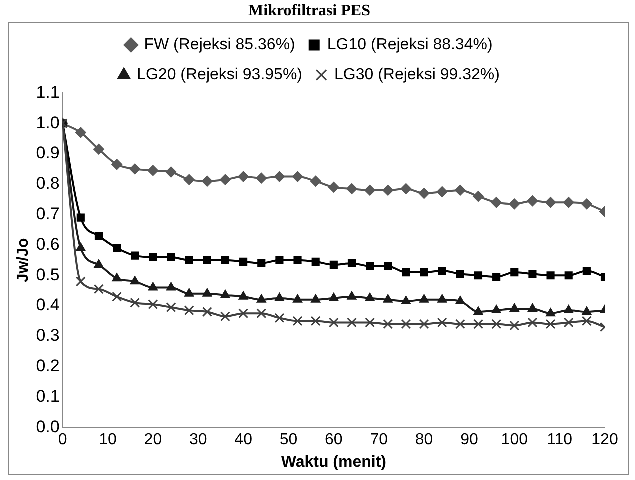  Describe the element at coordinates (48, 122) in the screenshot. I see `y-tick-label: 1.0` at that location.